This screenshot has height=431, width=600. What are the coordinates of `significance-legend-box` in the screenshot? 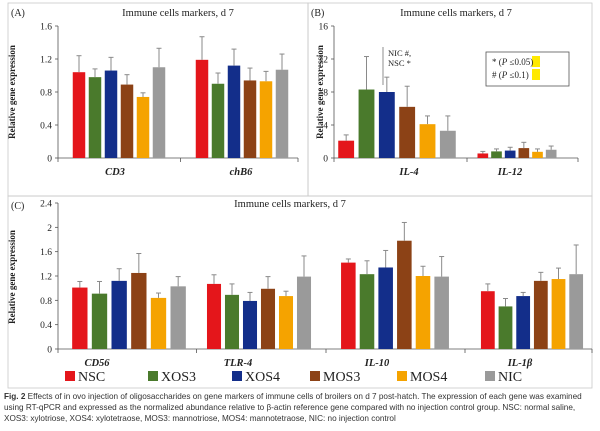 It's located at (527, 69).